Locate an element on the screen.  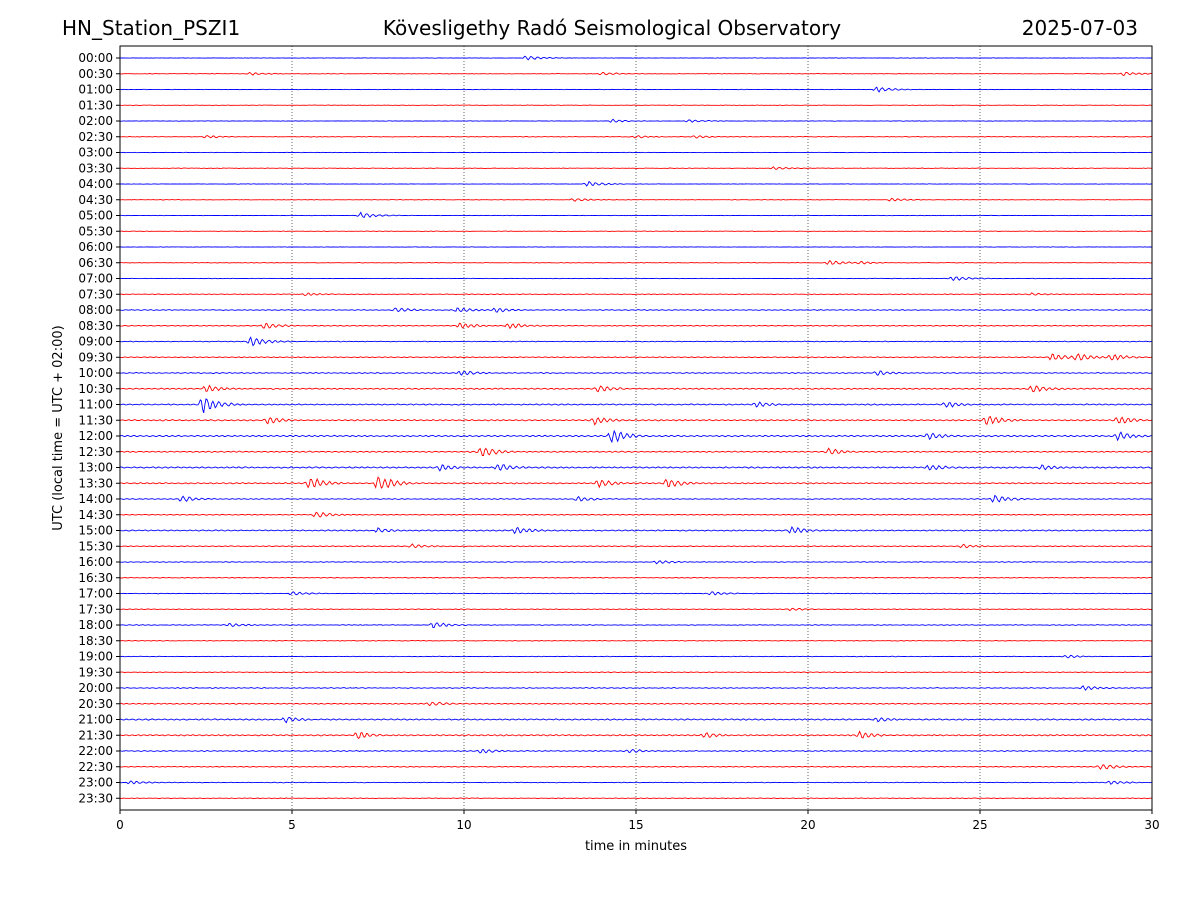
y-tick-label: 02:30 is located at coordinates (95, 137).